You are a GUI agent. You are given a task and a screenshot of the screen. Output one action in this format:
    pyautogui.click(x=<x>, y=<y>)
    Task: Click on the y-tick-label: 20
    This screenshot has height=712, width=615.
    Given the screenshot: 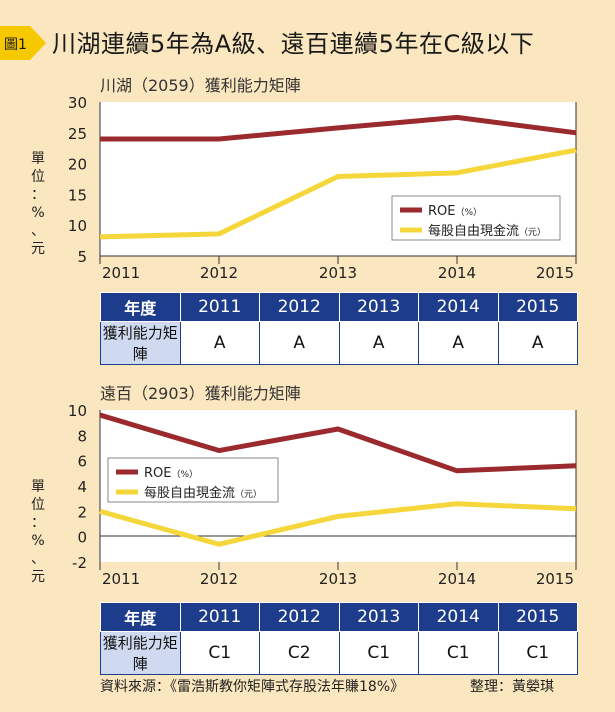 What is the action you would take?
    pyautogui.click(x=77, y=165)
    